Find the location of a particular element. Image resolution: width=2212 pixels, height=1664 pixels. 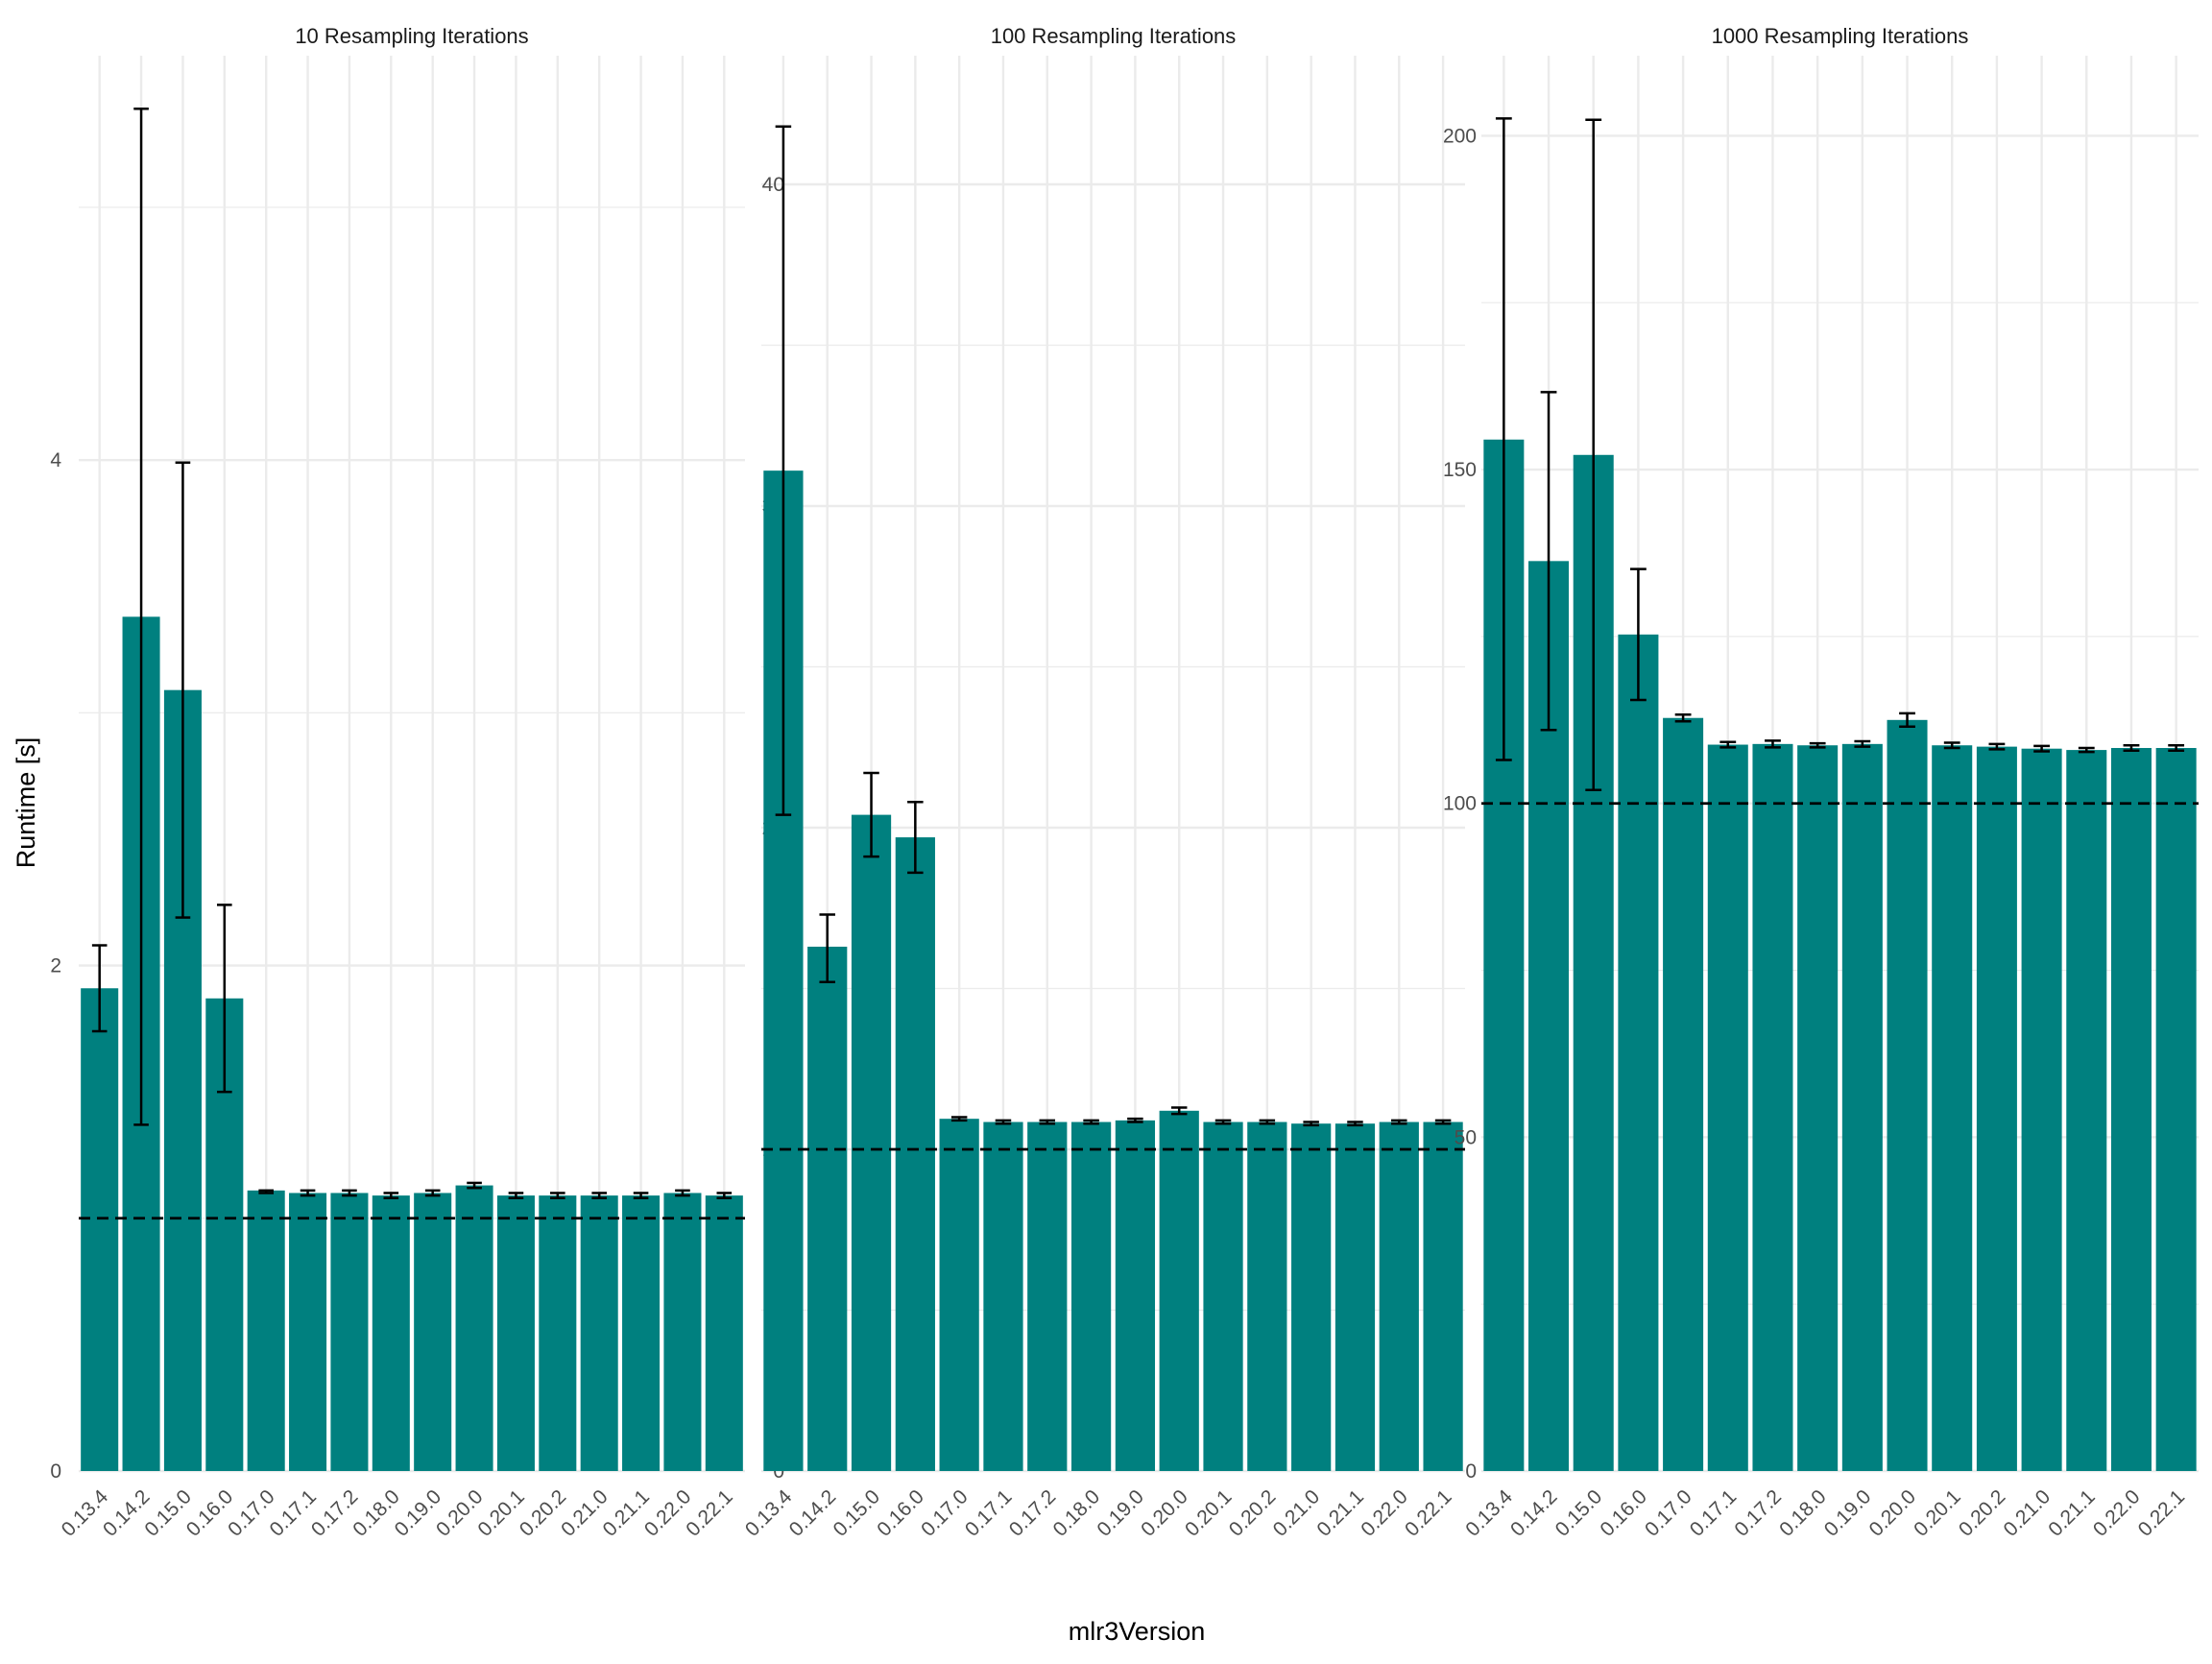

y-tick-label: 50 is located at coordinates (1466, 1137).